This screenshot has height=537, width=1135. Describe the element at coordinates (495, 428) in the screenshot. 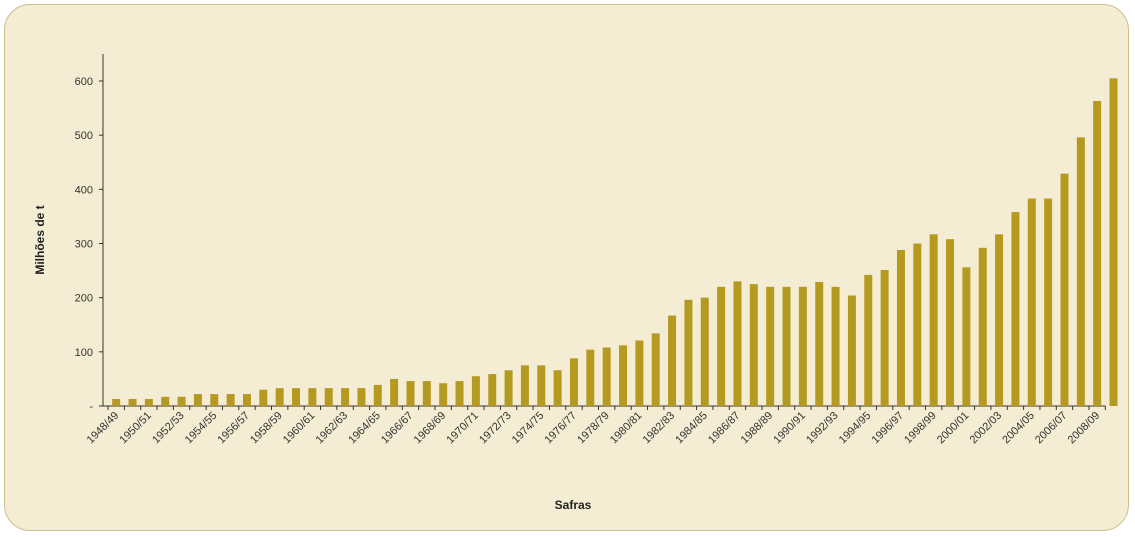

I see `x-tick-label: 1972/73` at that location.